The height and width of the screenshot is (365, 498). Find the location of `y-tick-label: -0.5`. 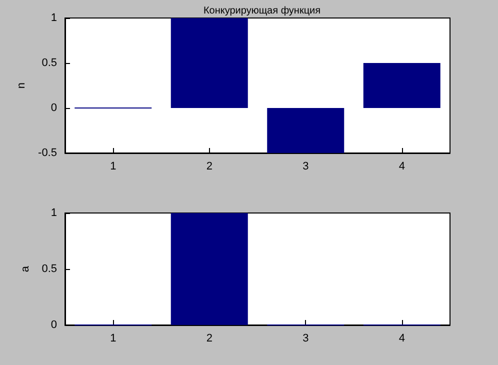

y-tick-label: -0.5 is located at coordinates (47, 153).